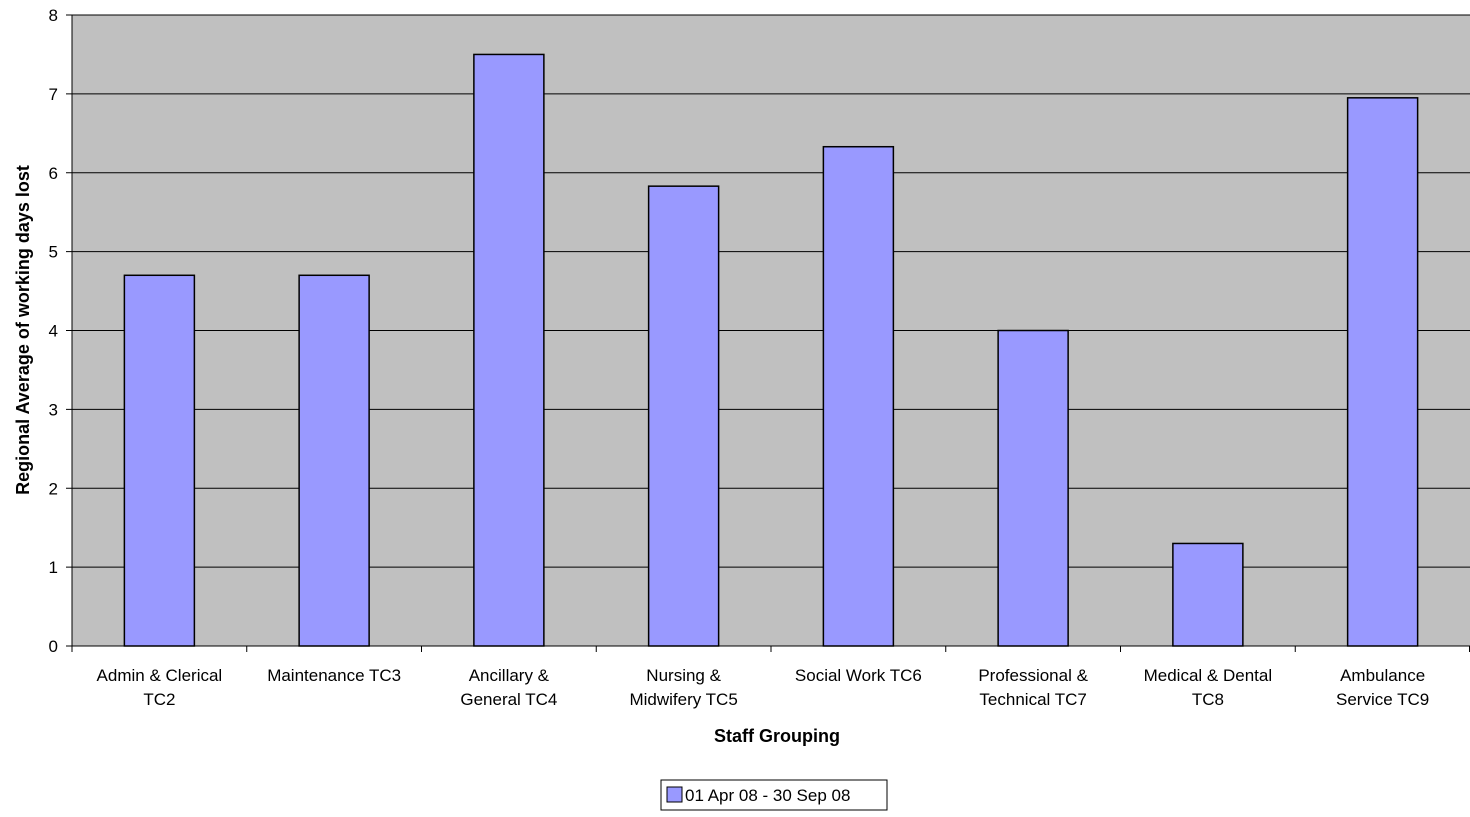  Describe the element at coordinates (53, 252) in the screenshot. I see `y-tick-label: 5` at that location.